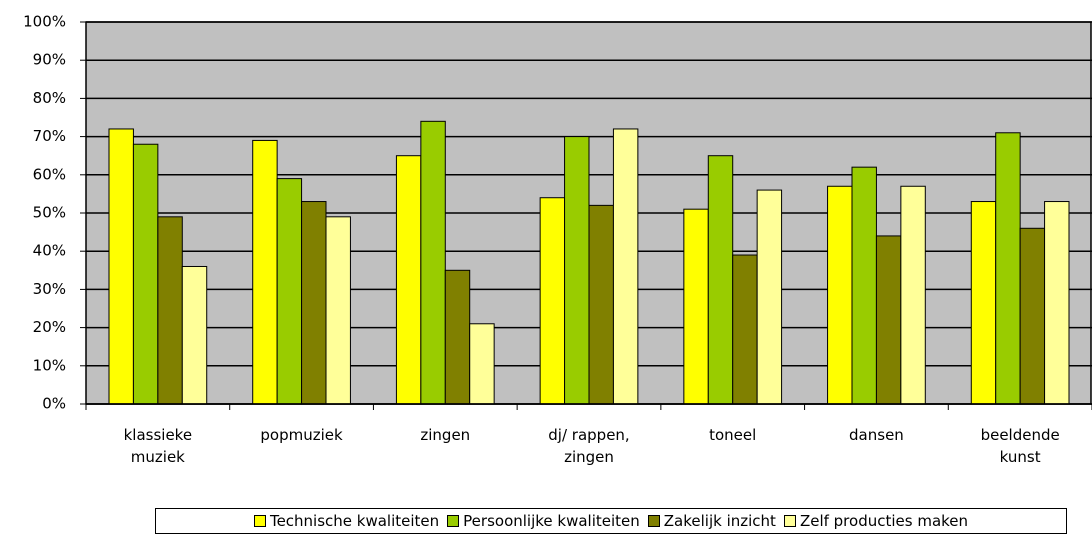 This screenshot has height=540, width=1092. Describe the element at coordinates (354, 521) in the screenshot. I see `legend-label: Technische kwaliteiten` at that location.